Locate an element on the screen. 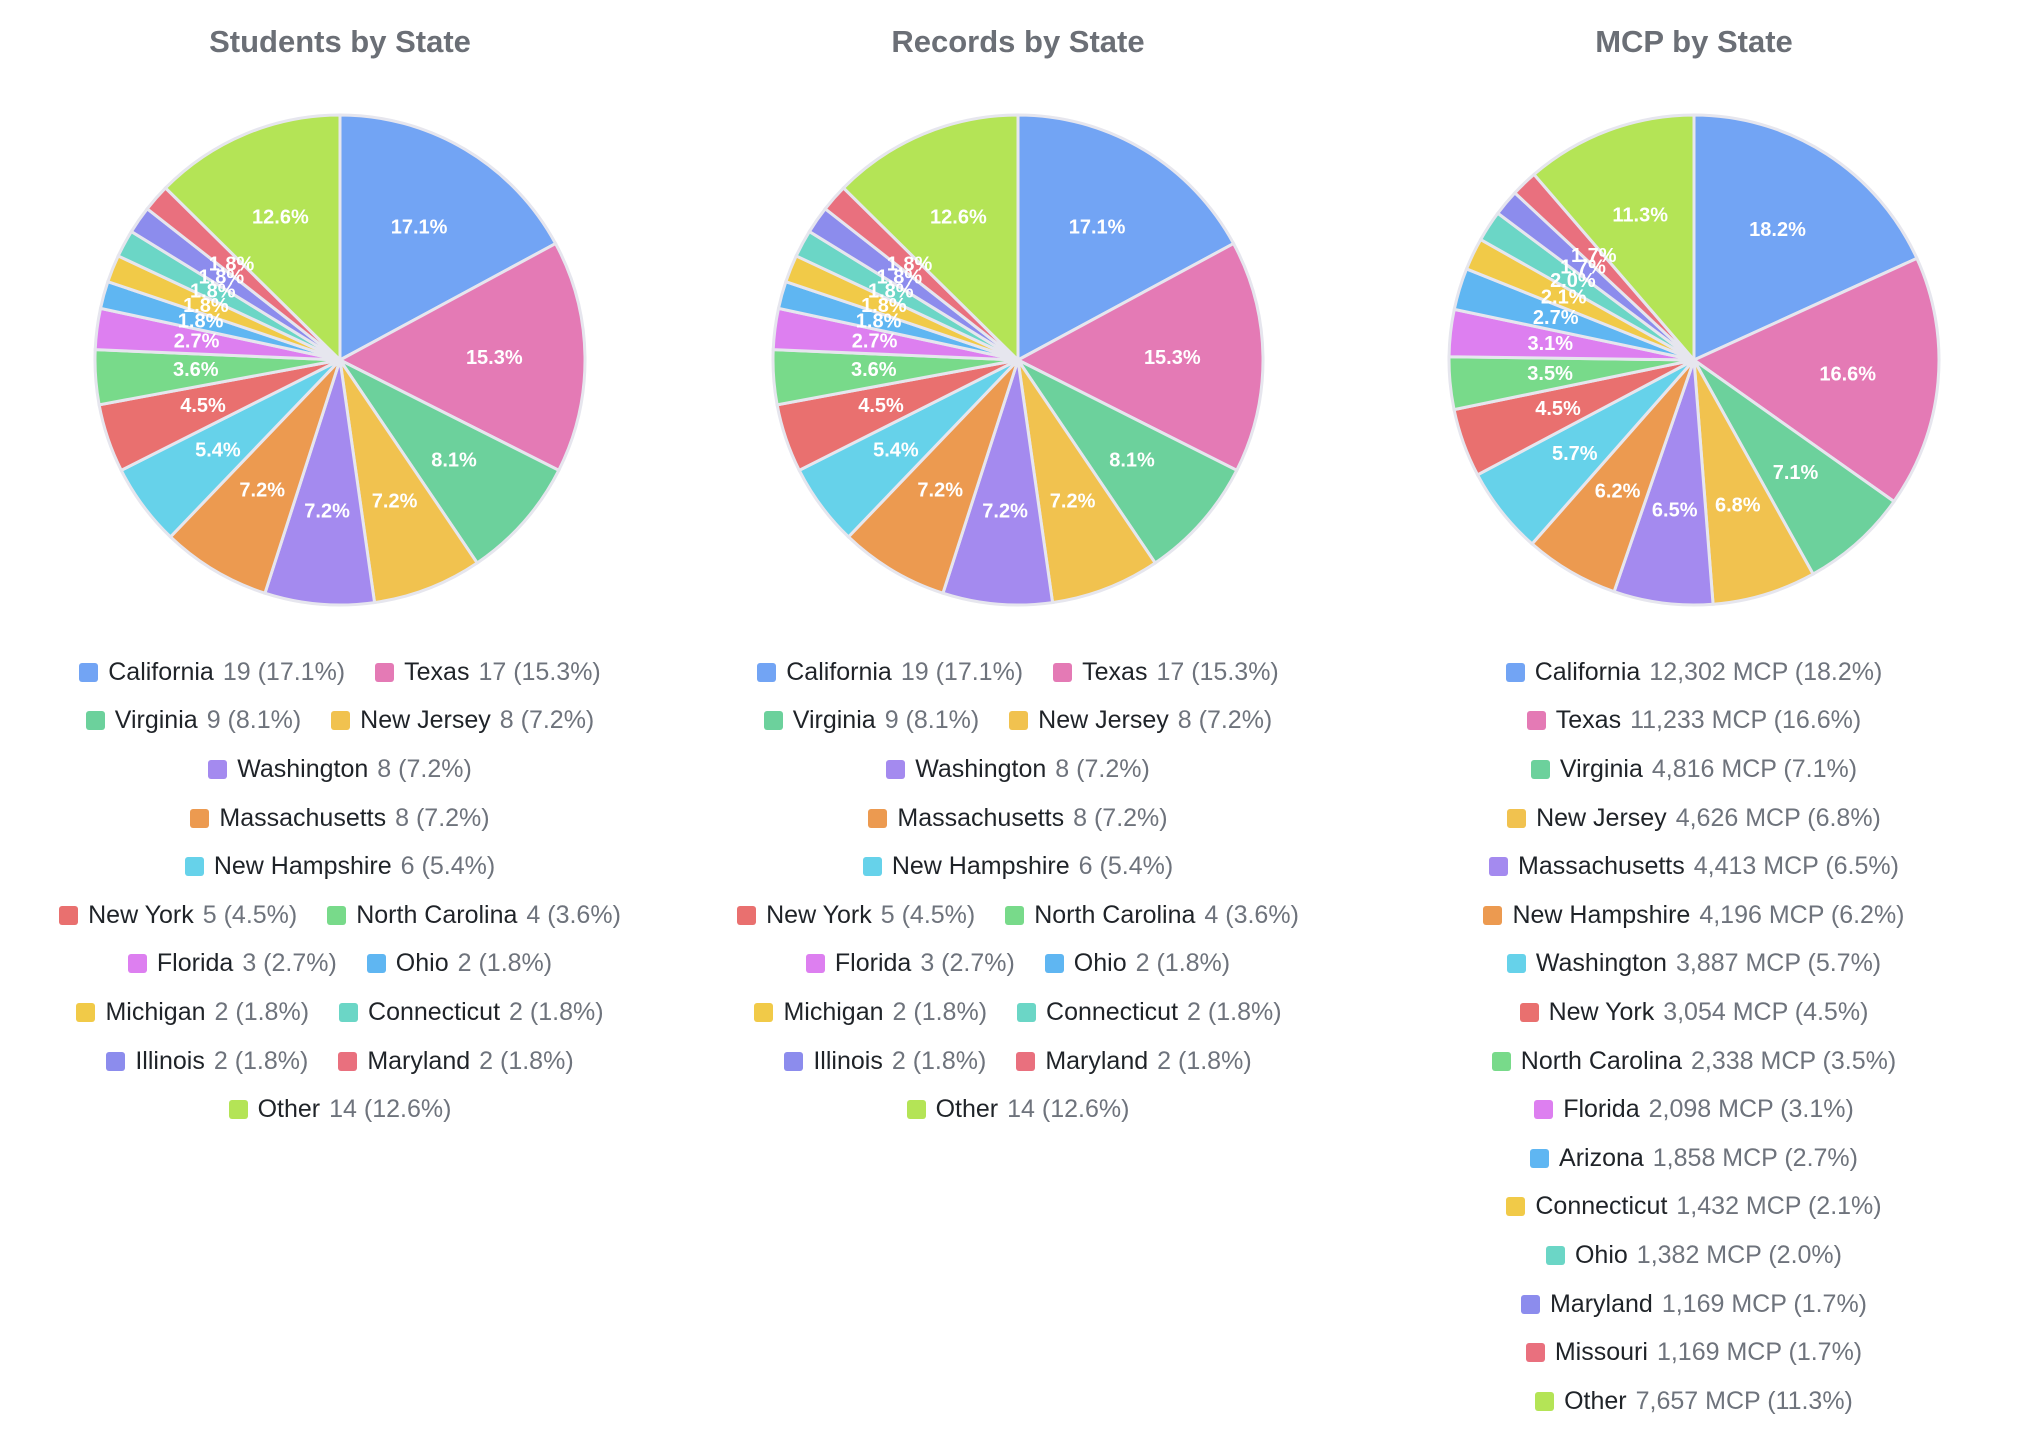 This screenshot has width=2024, height=1432. legend-value: 2,338 MCP (3.5%) is located at coordinates (1793, 1060).